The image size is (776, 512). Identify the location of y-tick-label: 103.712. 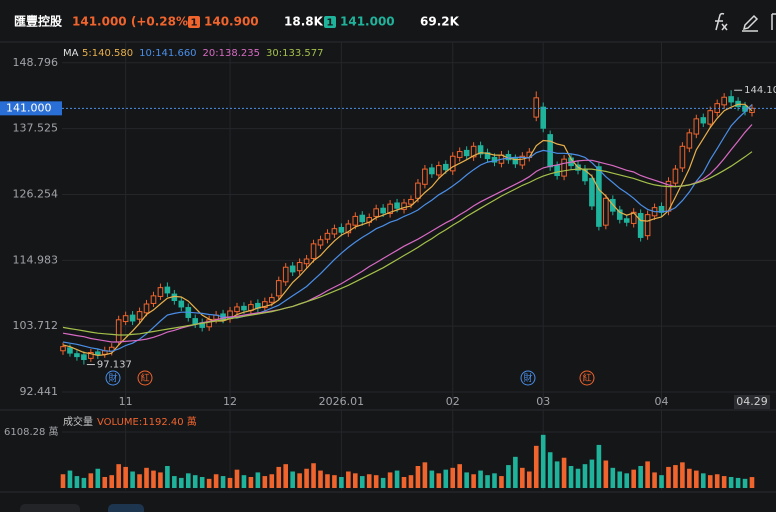
(36, 325).